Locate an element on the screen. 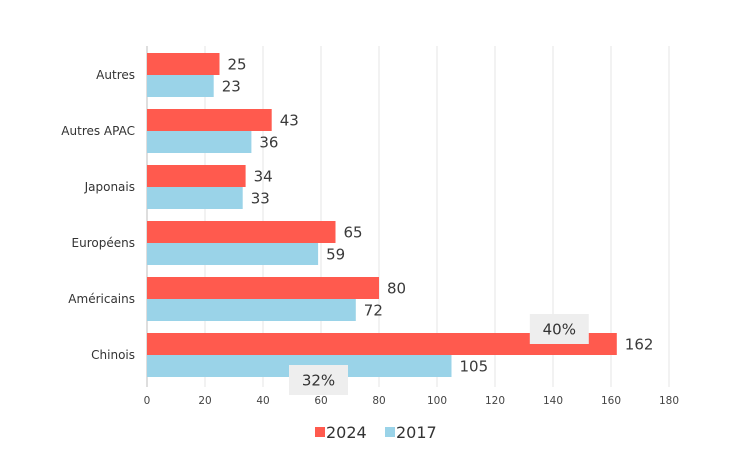  x-tick-label-100: 100 is located at coordinates (437, 401).